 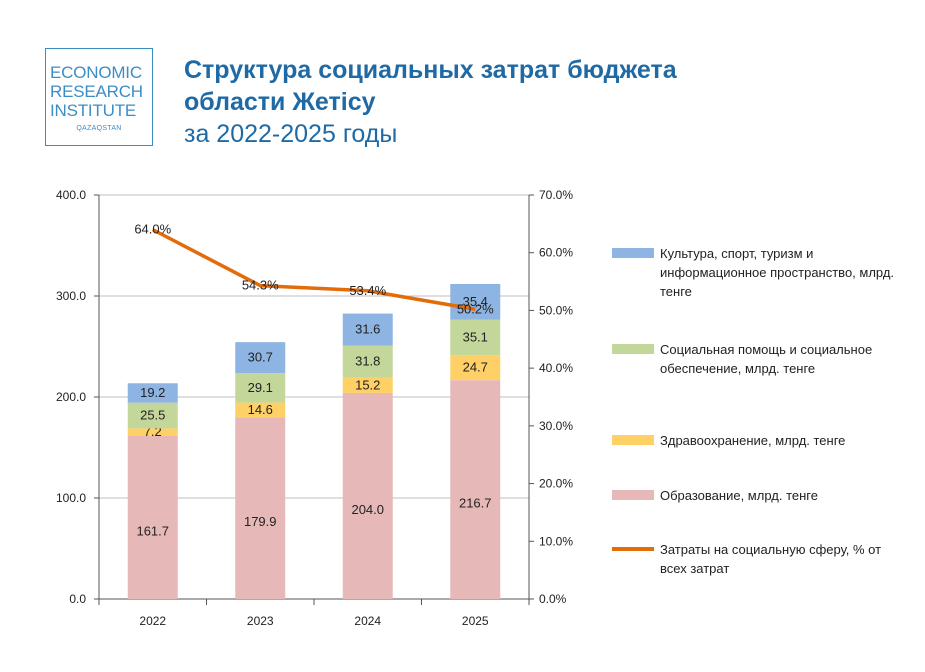 I want to click on title-line-1: Структура социальных затрат бюджета, so click(x=430, y=70).